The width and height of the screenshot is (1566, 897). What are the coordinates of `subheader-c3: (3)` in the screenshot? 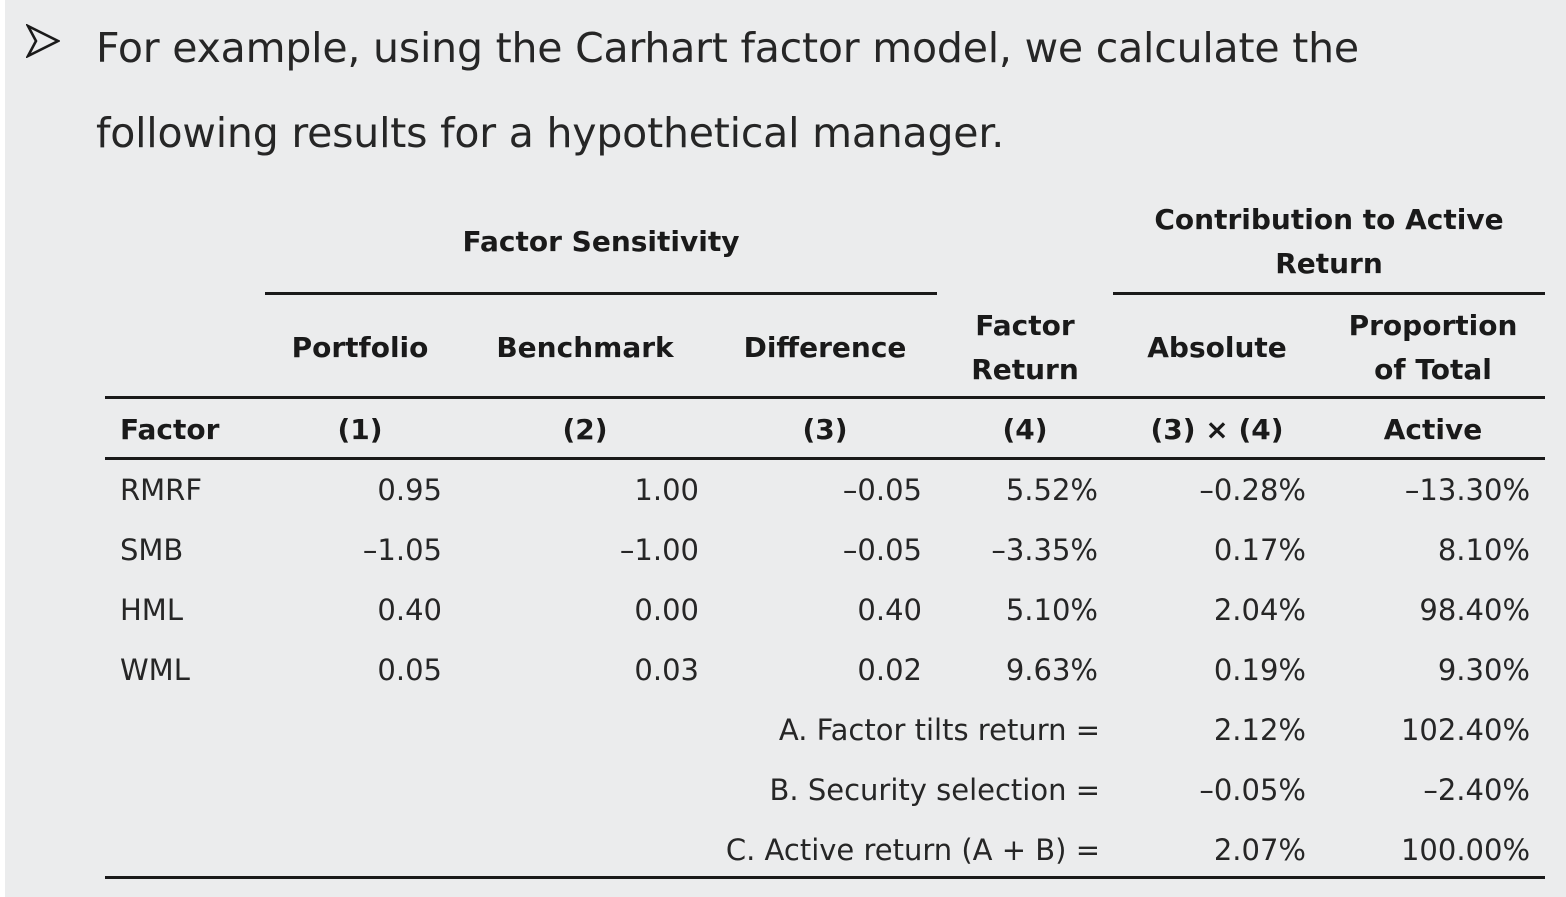 It's located at (825, 429).